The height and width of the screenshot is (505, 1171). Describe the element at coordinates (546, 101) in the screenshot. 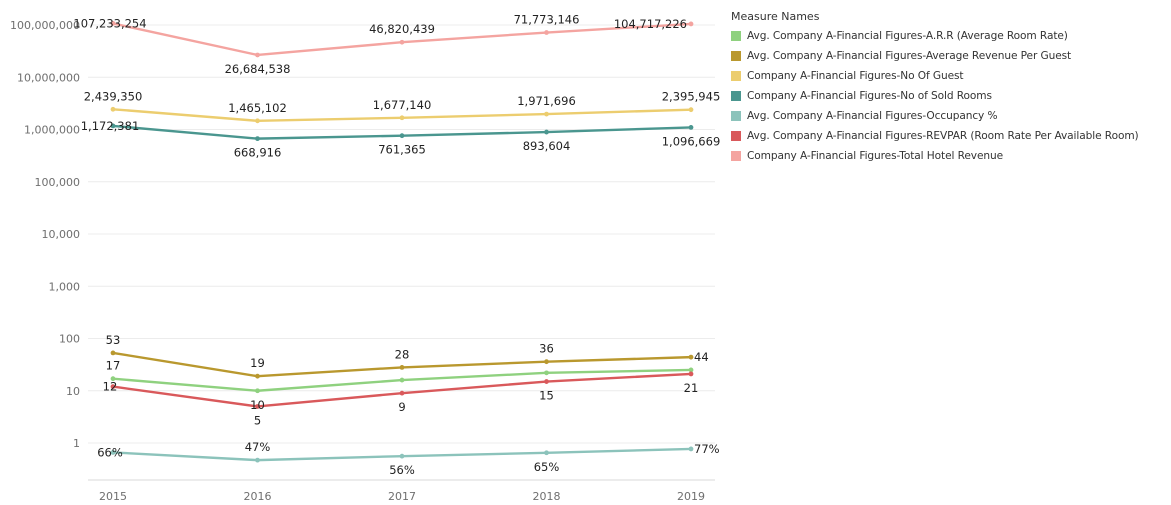

I see `data-label: 1,971,696` at that location.